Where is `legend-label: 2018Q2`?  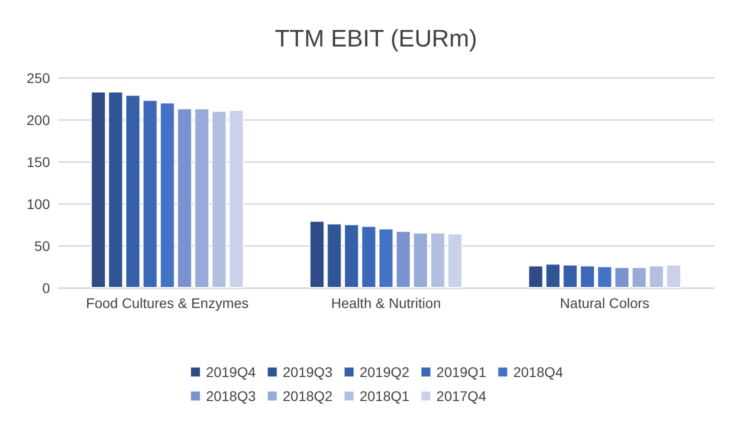
legend-label: 2018Q2 is located at coordinates (307, 396).